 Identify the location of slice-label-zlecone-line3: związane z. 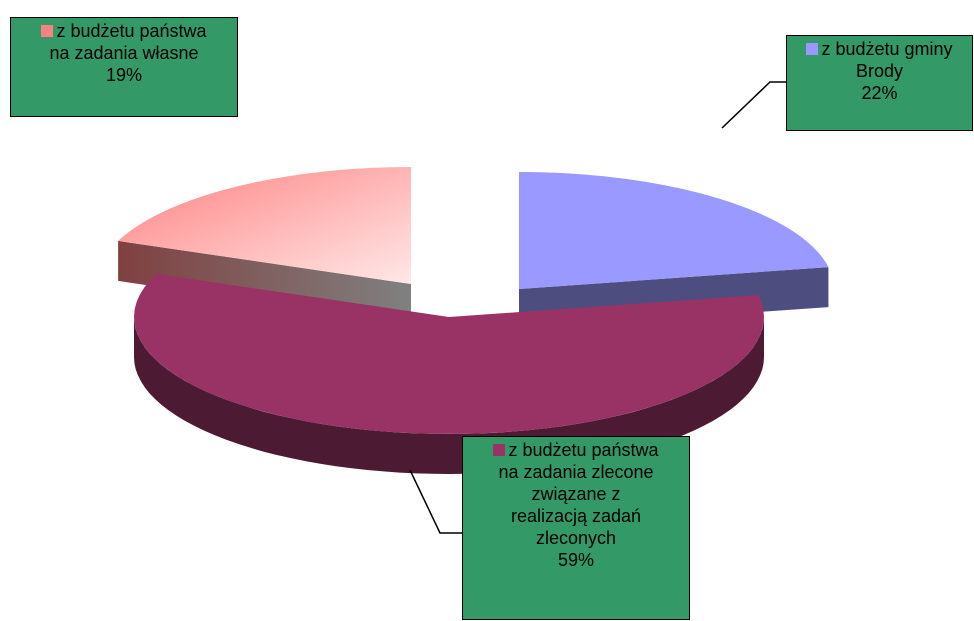
(576, 494).